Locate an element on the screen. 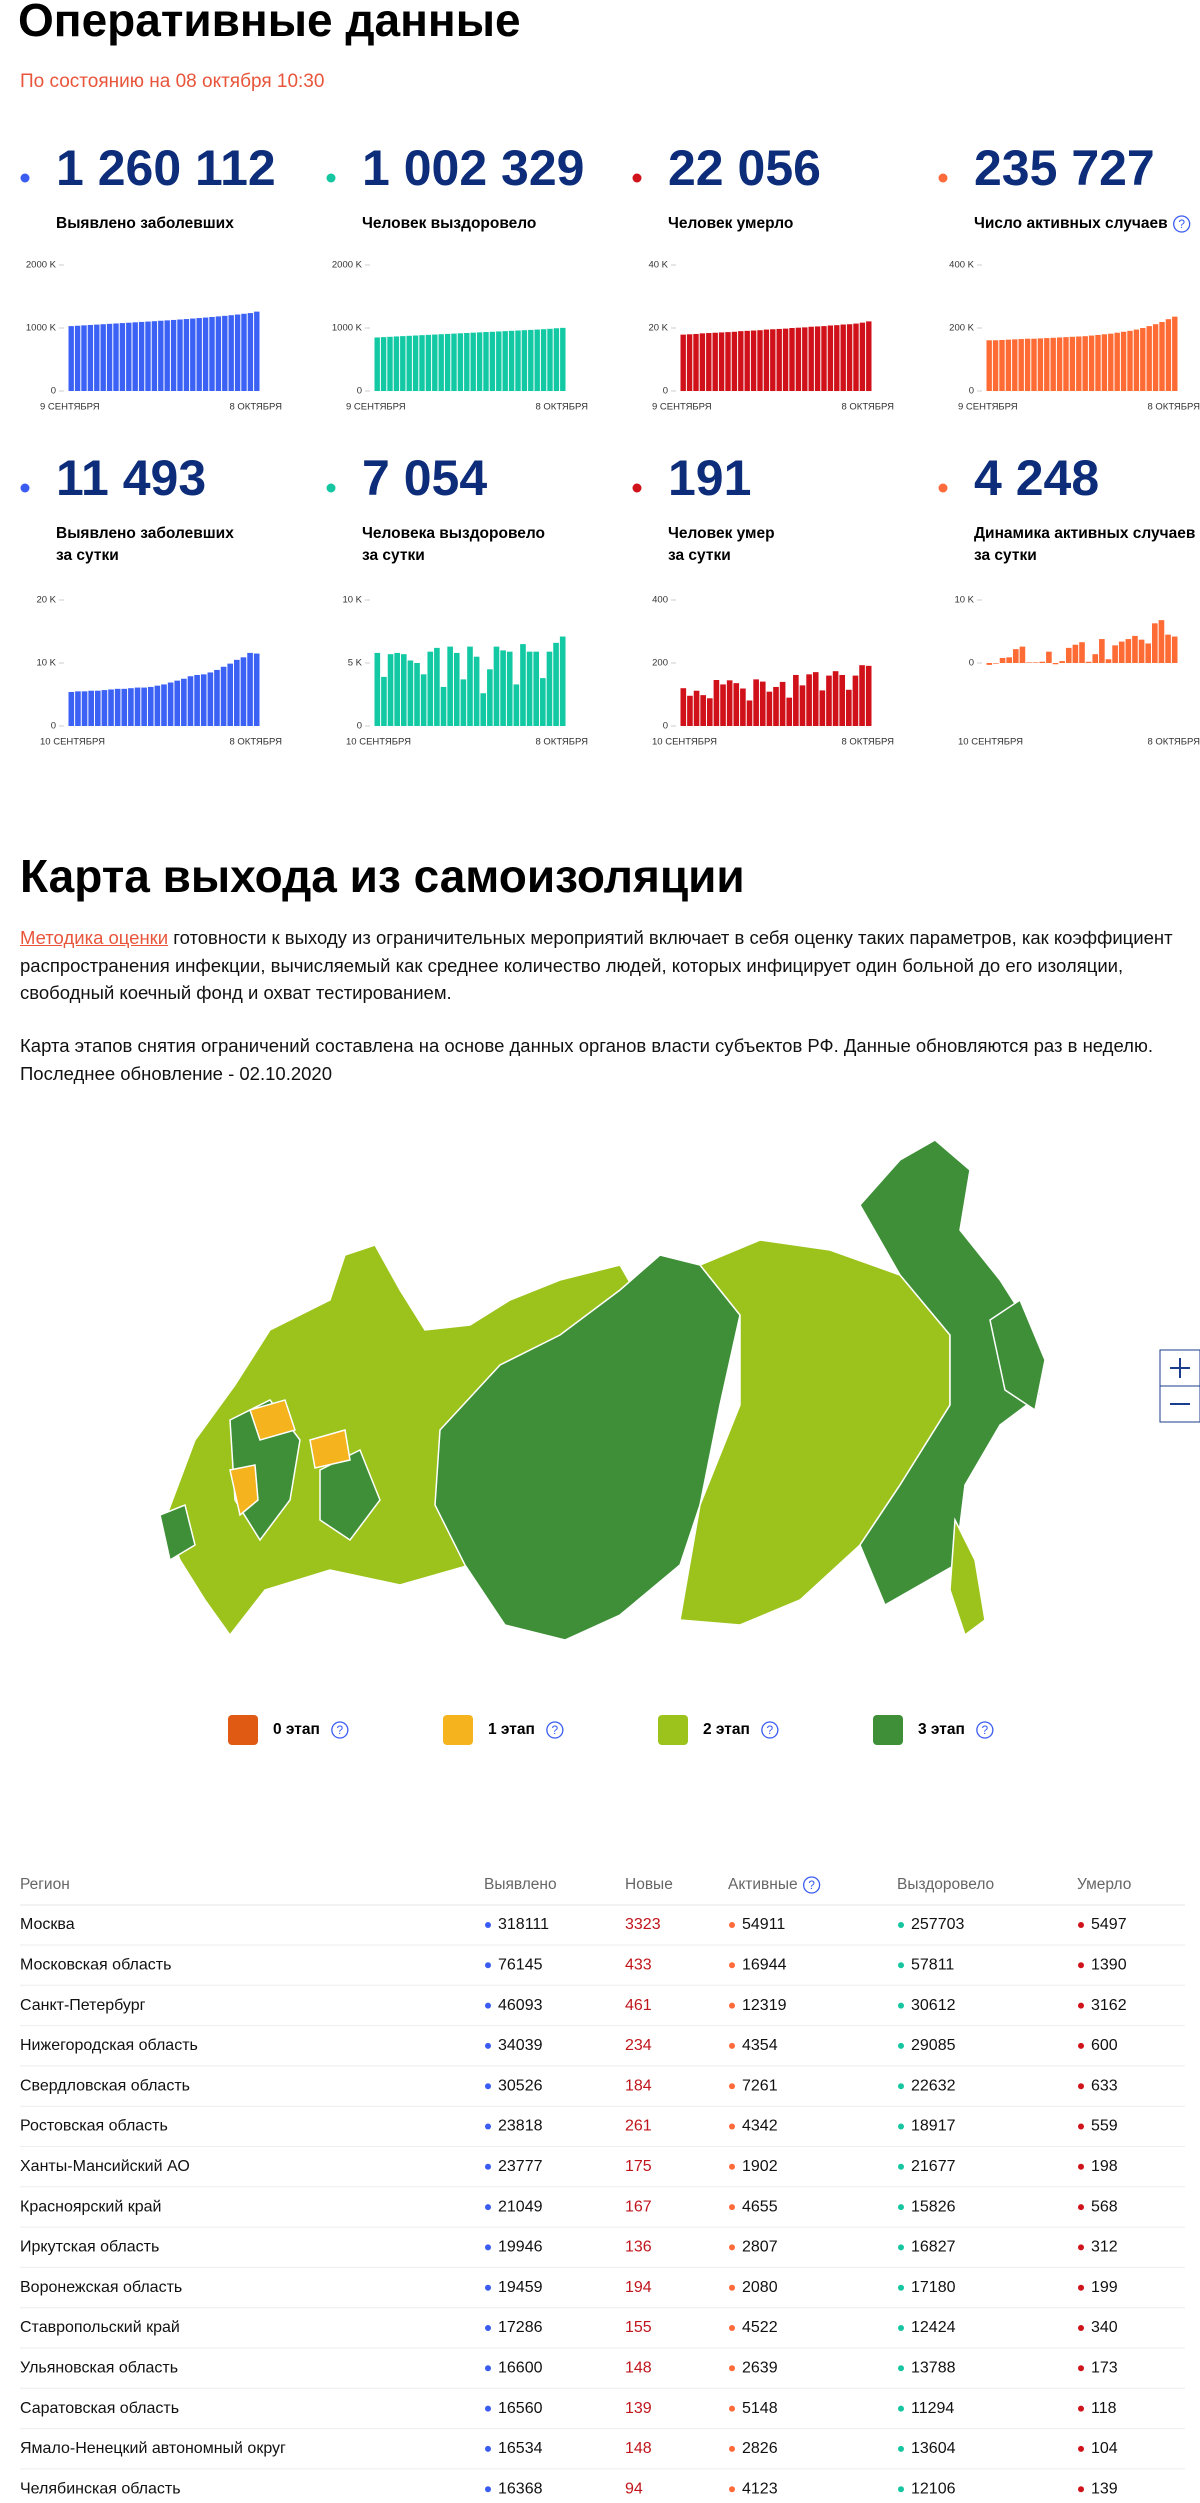 This screenshot has width=1200, height=2503. table-number: 12319 is located at coordinates (764, 2005).